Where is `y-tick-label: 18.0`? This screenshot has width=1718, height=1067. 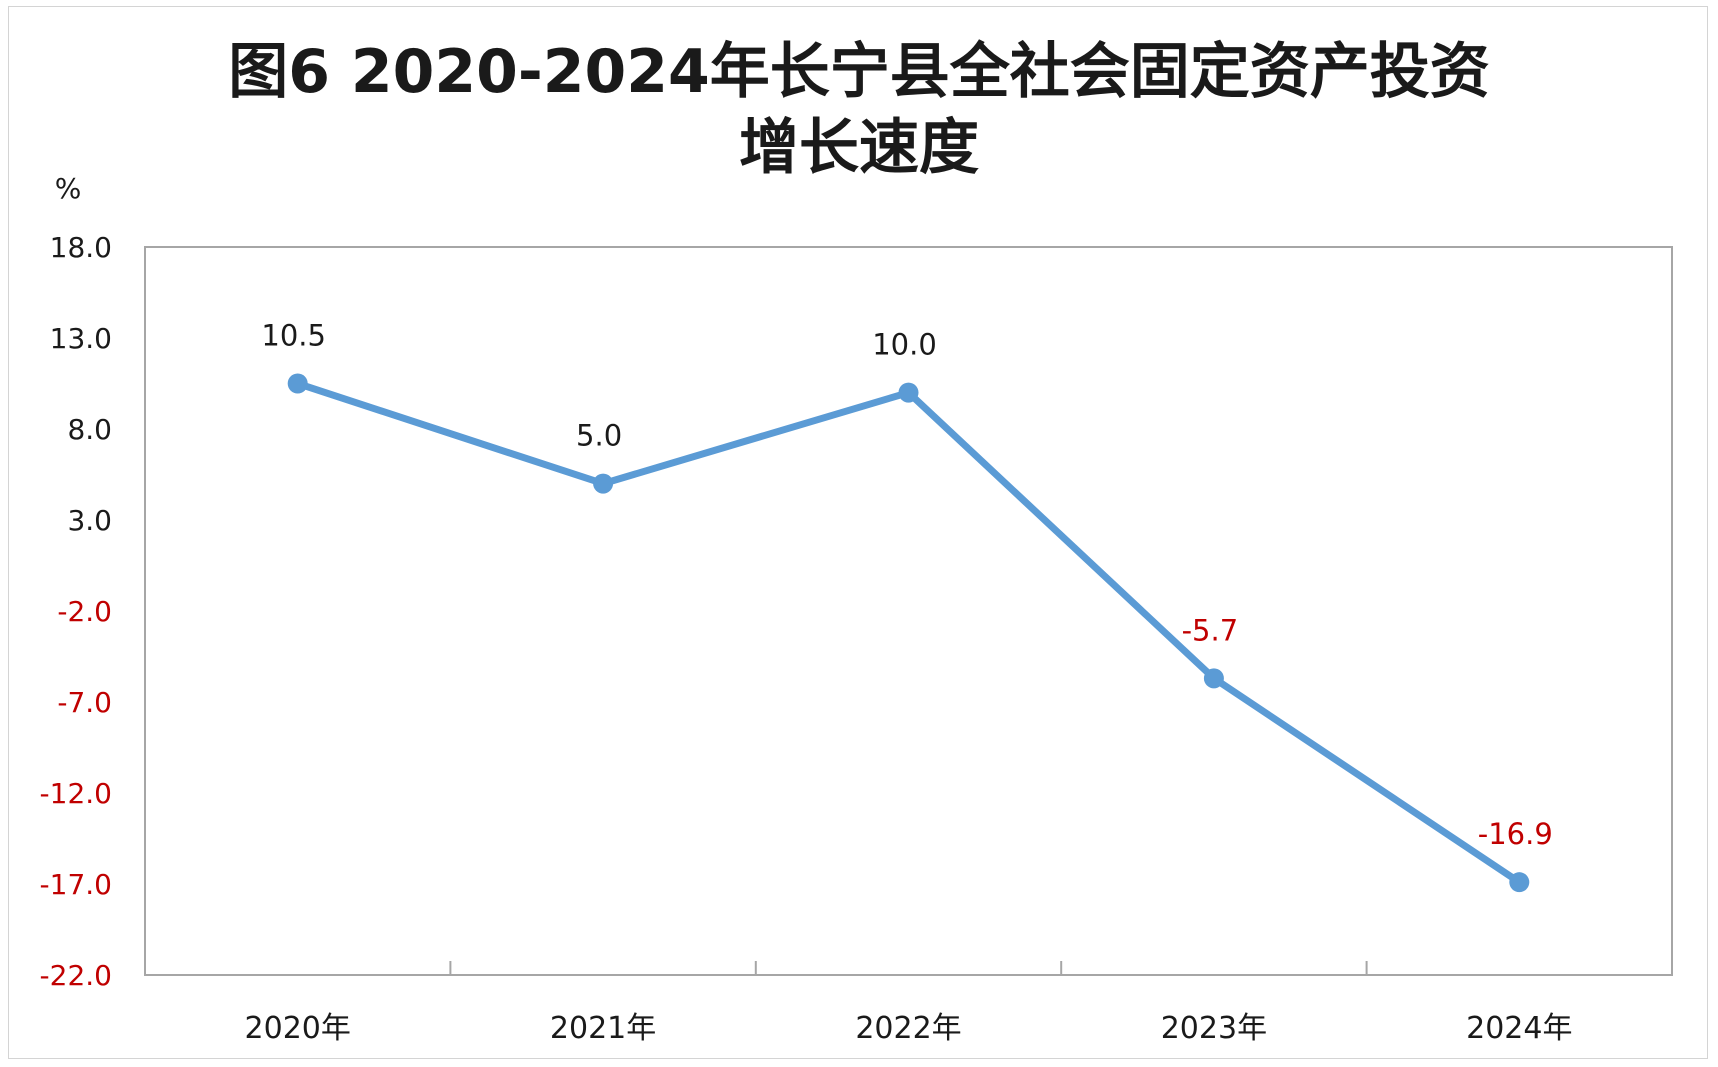 y-tick-label: 18.0 is located at coordinates (81, 247).